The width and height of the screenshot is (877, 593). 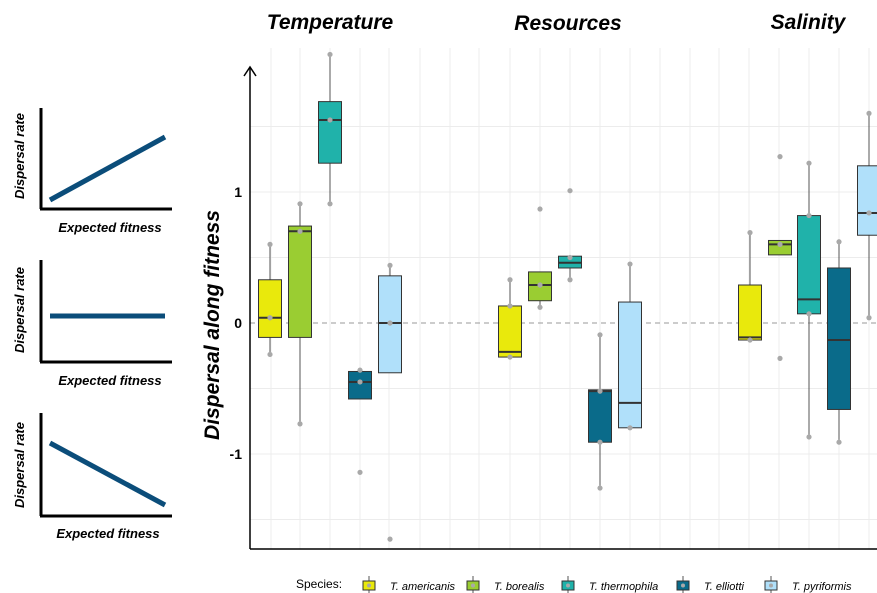 I want to click on legend-item: T. americanis, so click(x=409, y=584).